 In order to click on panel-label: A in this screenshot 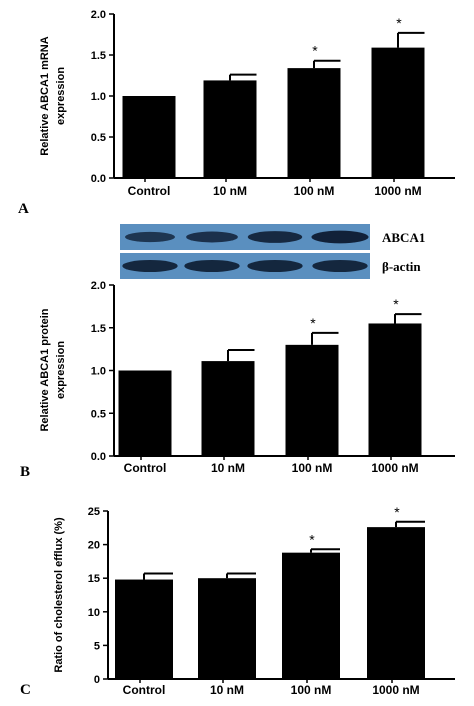, I will do `click(23, 209)`.